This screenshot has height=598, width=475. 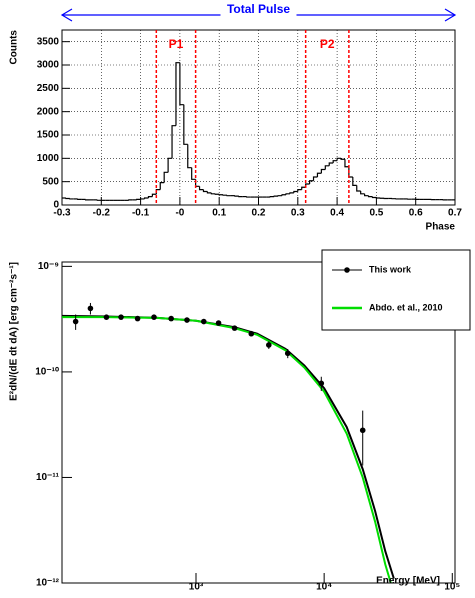 I want to click on y-tick-label: 3000, so click(x=48, y=65).